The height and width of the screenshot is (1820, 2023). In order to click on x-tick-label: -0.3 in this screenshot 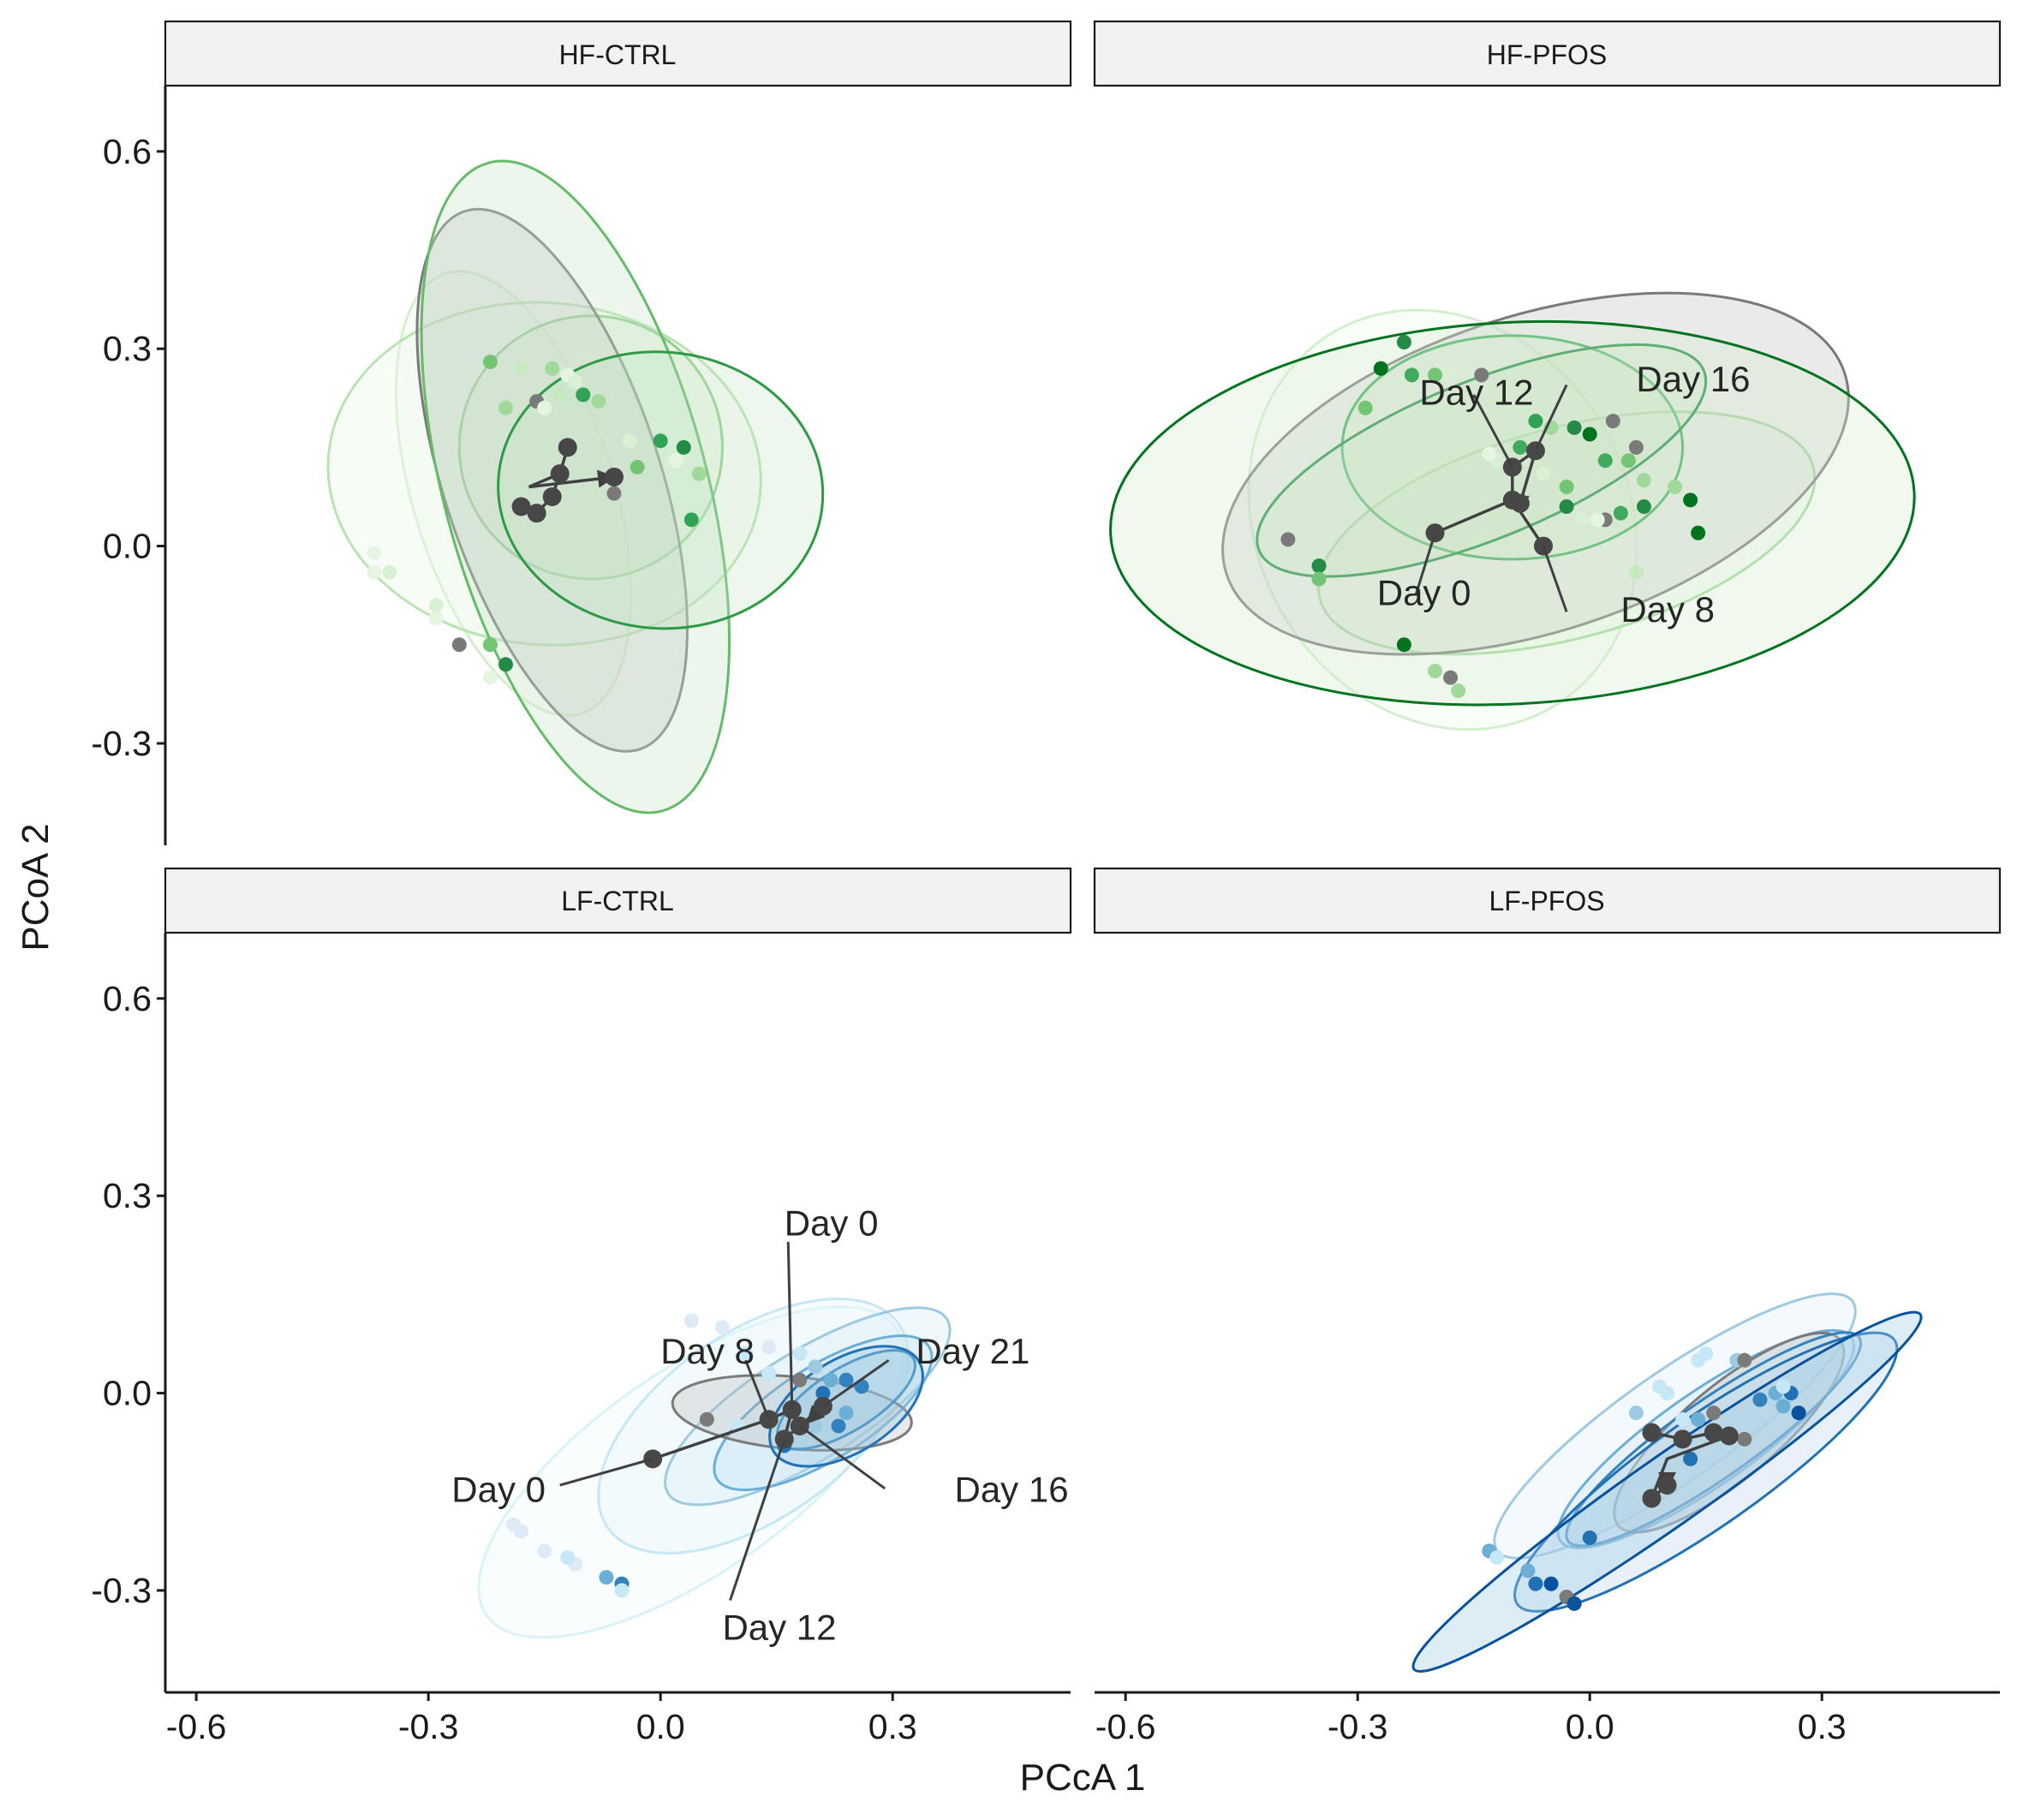, I will do `click(1358, 1726)`.